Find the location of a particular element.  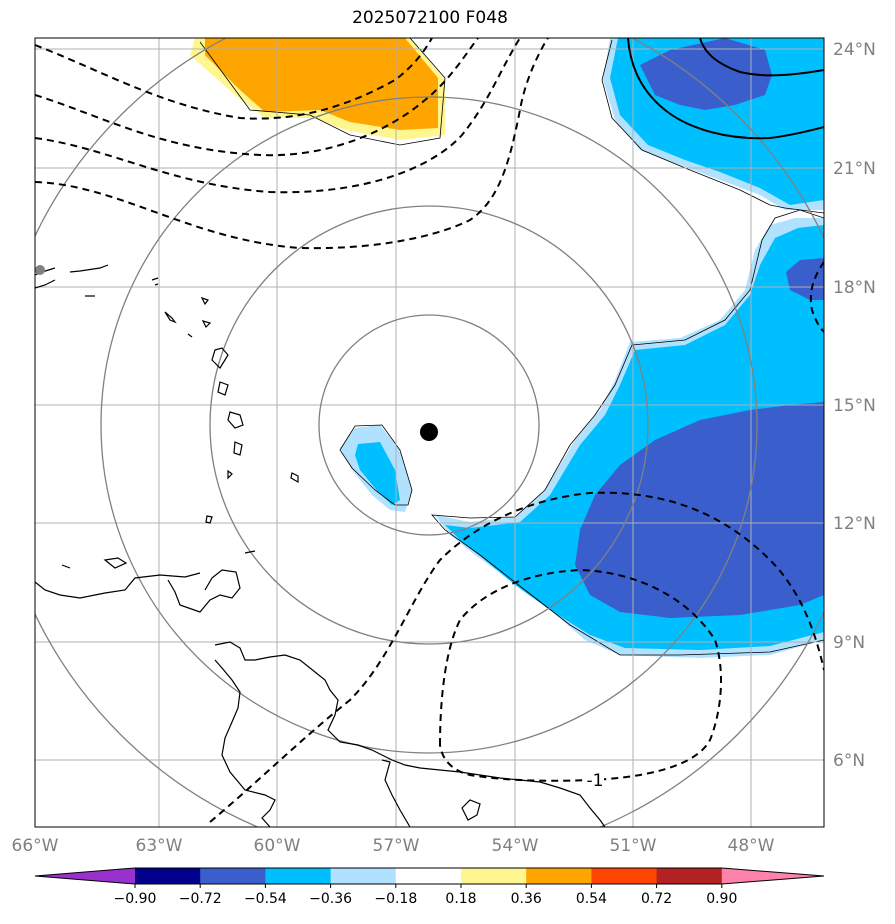

positive-anomaly-orange is located at coordinates (321, 84).